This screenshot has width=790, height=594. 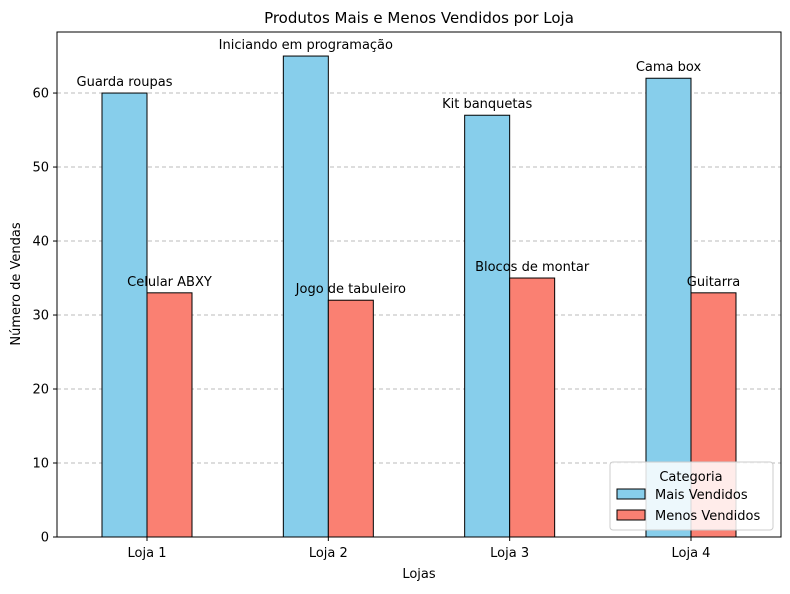 I want to click on y-tick-label: 50, so click(x=40, y=168).